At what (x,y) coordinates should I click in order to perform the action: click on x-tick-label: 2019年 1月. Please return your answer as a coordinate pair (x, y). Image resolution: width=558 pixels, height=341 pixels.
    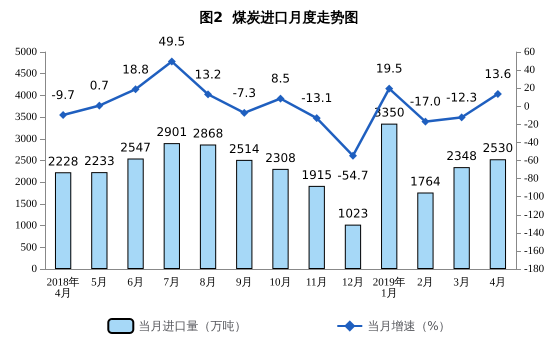
    Looking at the image, I should click on (389, 288).